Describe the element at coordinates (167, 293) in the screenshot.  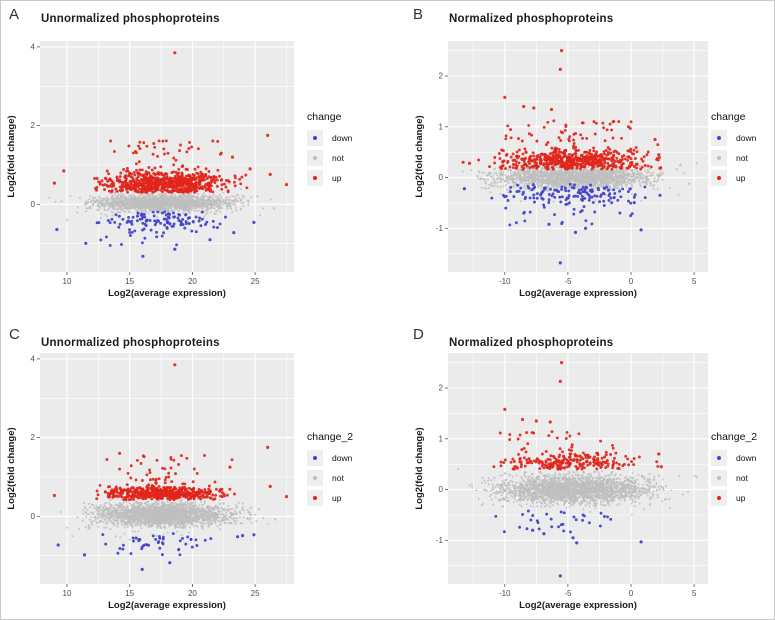
I see `svg-text: Log2(average expression)` at that location.